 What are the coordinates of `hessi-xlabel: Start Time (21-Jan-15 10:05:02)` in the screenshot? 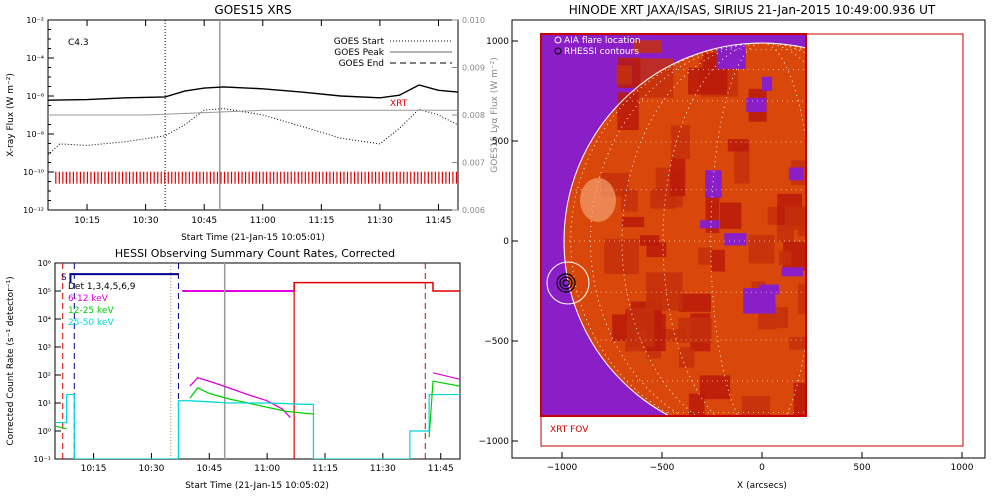 It's located at (257, 486).